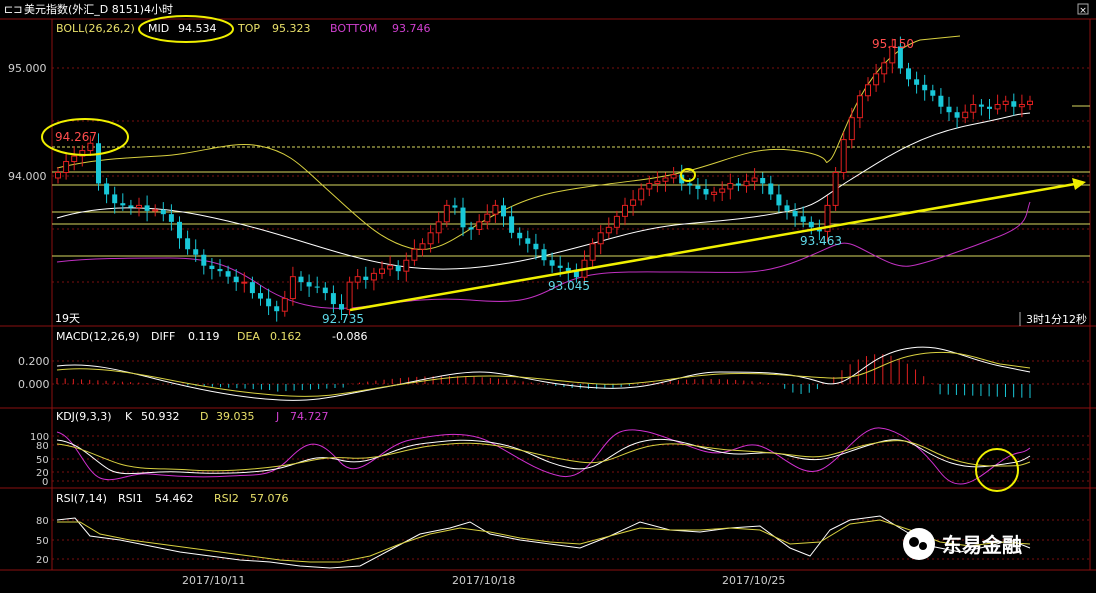 The width and height of the screenshot is (1096, 593). I want to click on bottom-label: BOTTOM, so click(353, 28).